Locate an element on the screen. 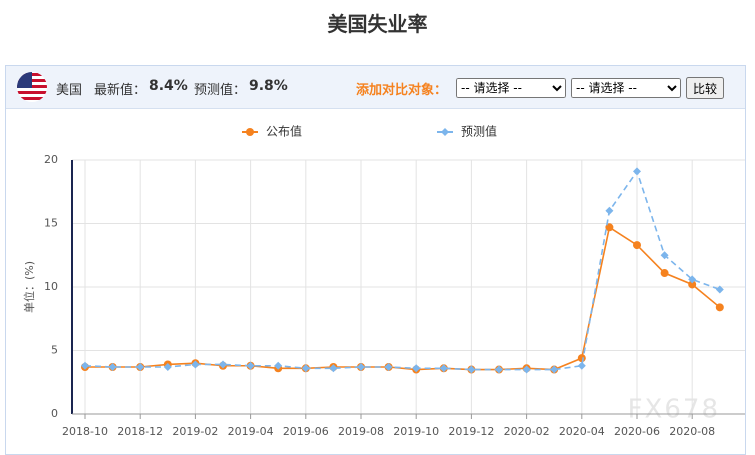 Image resolution: width=755 pixels, height=455 pixels. compare-label: 添加对比对象： is located at coordinates (402, 90).